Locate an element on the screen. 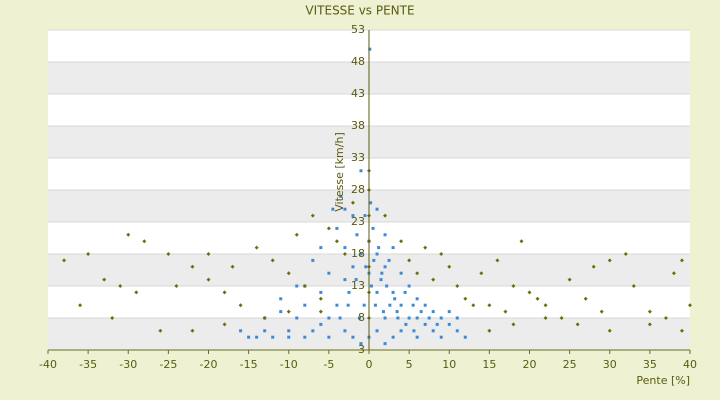 The image size is (720, 400). y-tick-label: 13 is located at coordinates (358, 285).